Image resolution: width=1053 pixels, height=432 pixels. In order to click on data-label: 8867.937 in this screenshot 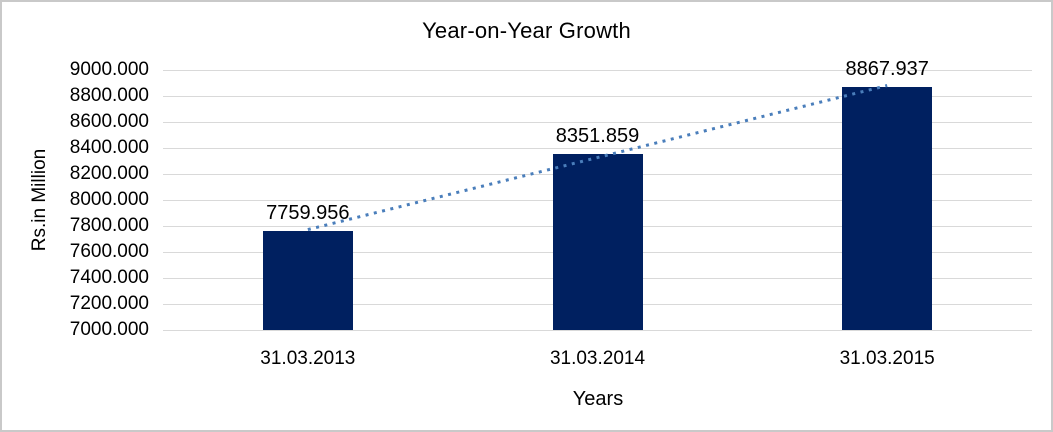, I will do `click(887, 69)`.